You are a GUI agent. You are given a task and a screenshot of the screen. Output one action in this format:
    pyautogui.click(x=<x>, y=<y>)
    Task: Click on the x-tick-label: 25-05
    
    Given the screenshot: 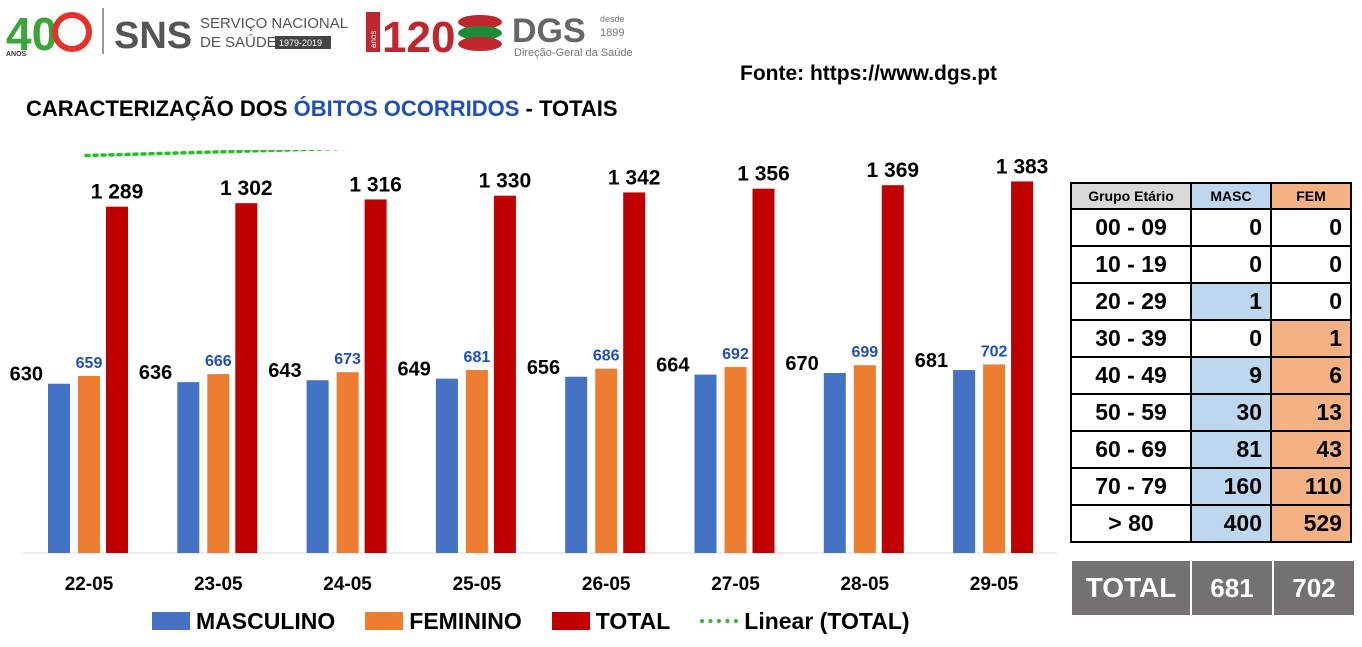 What is the action you would take?
    pyautogui.click(x=477, y=584)
    